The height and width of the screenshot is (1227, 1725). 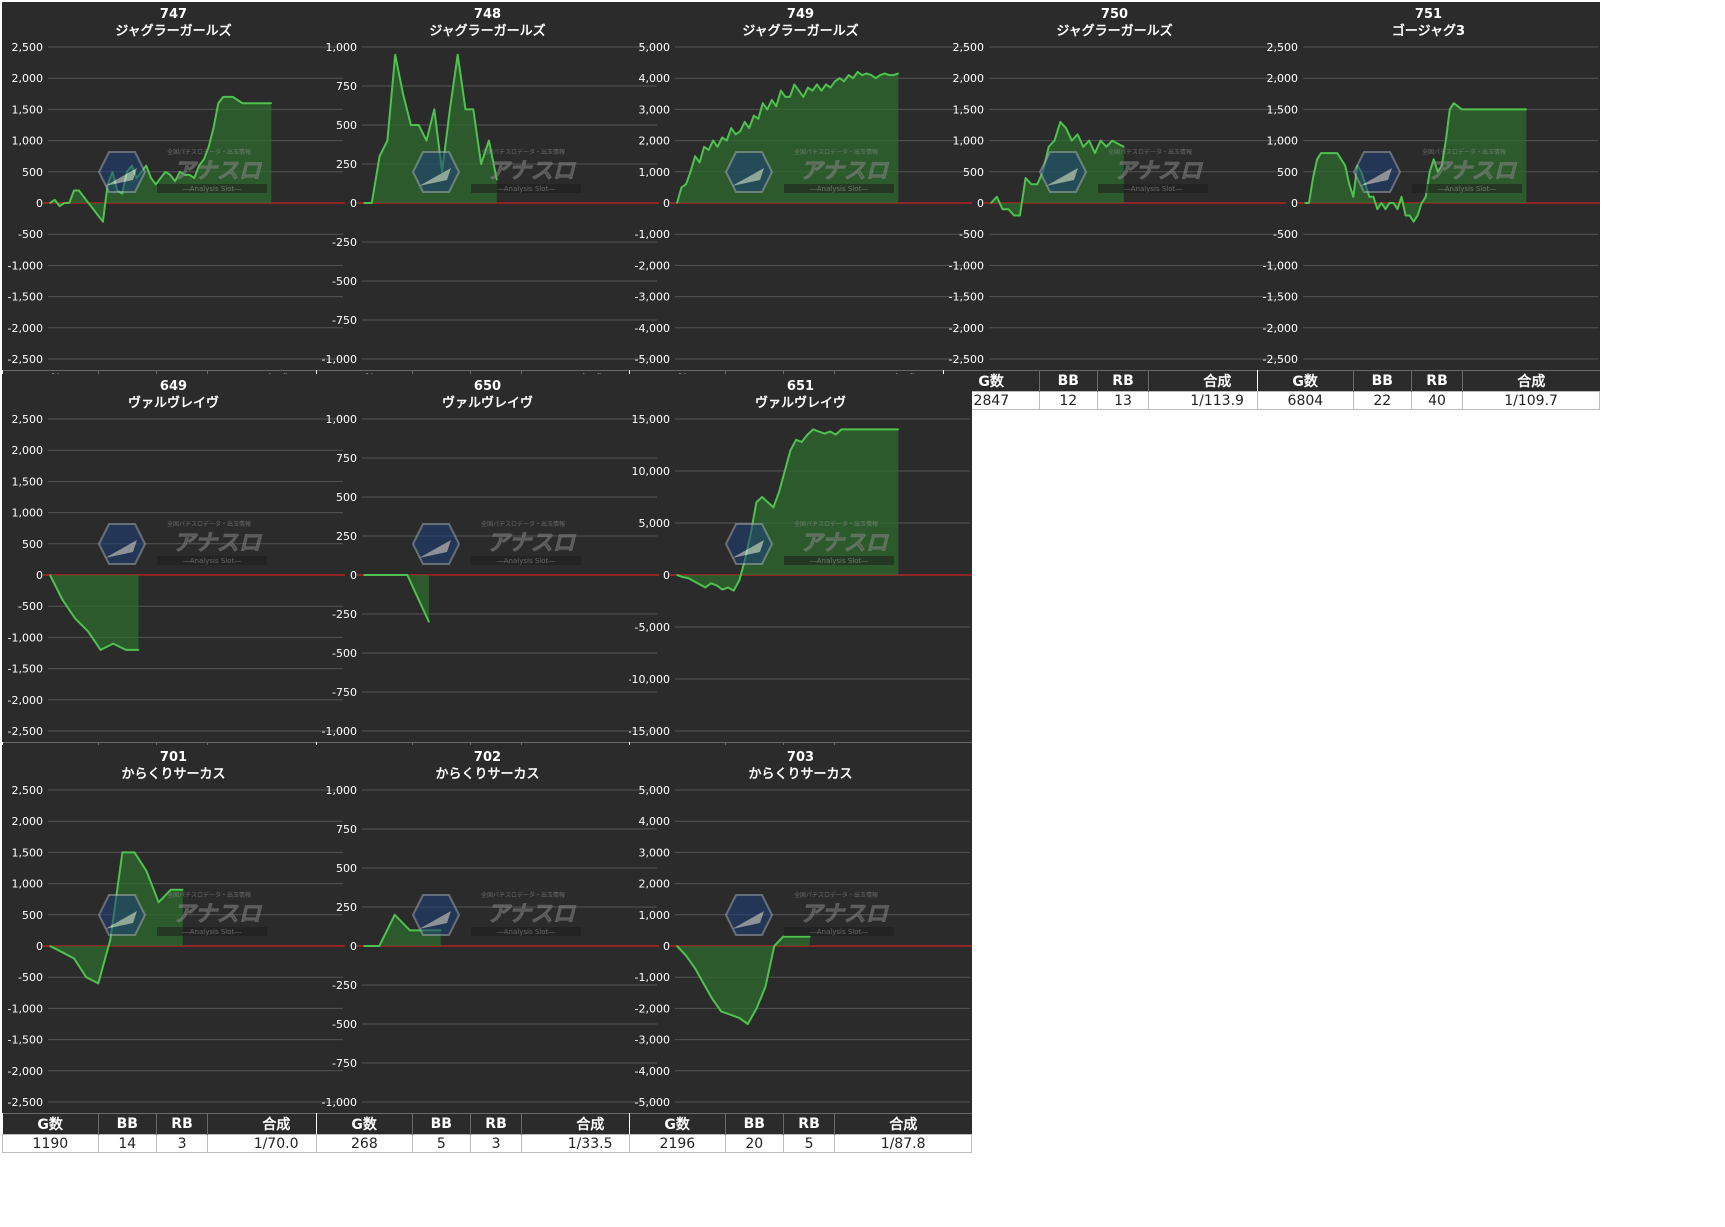 I want to click on y-tick-label: -15,000, so click(x=649, y=731).